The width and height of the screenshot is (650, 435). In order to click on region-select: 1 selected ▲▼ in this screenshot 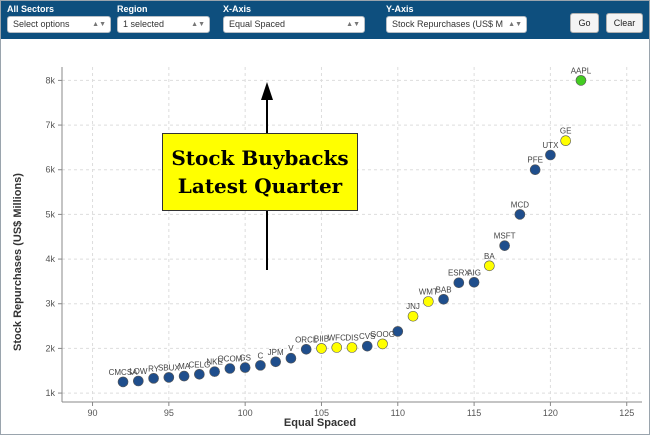, I will do `click(163, 24)`.